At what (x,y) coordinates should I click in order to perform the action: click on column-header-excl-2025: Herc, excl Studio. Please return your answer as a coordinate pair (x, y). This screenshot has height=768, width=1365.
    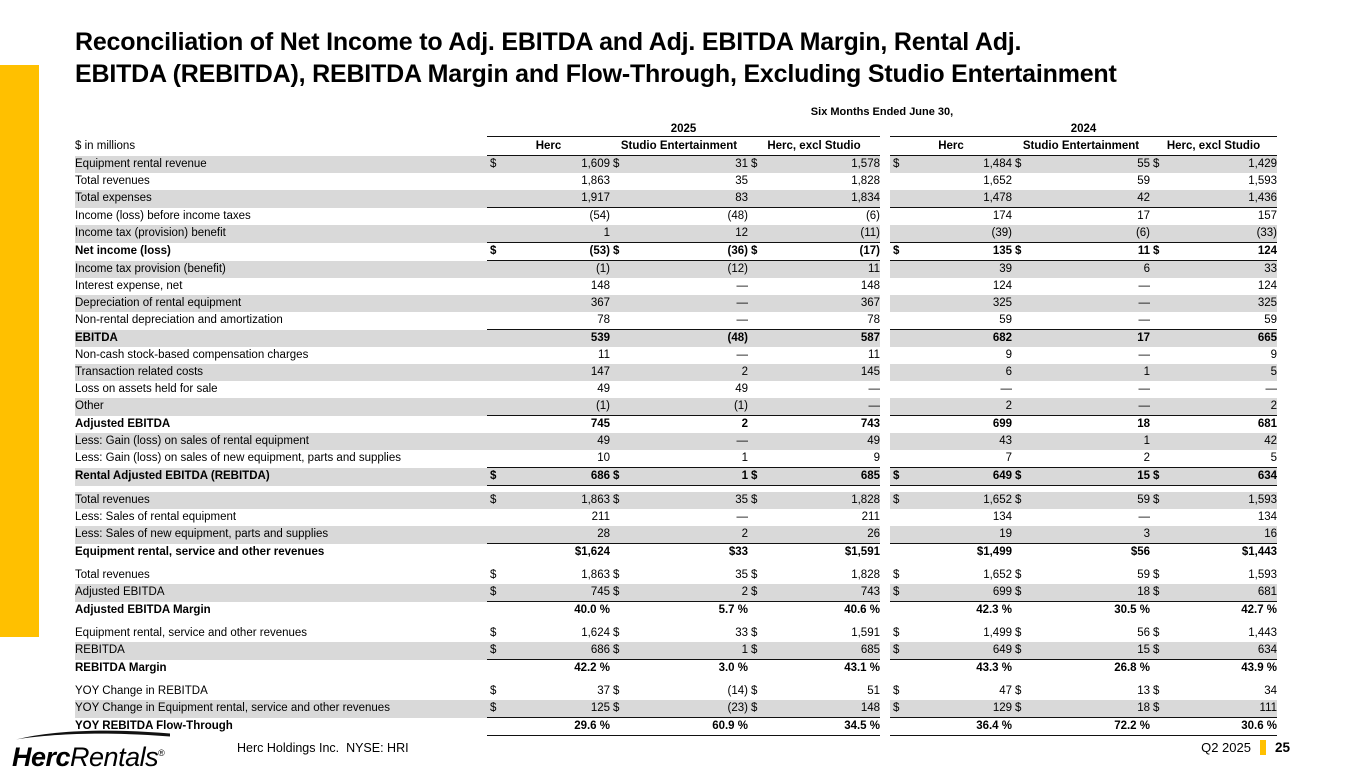
    Looking at the image, I should click on (814, 146).